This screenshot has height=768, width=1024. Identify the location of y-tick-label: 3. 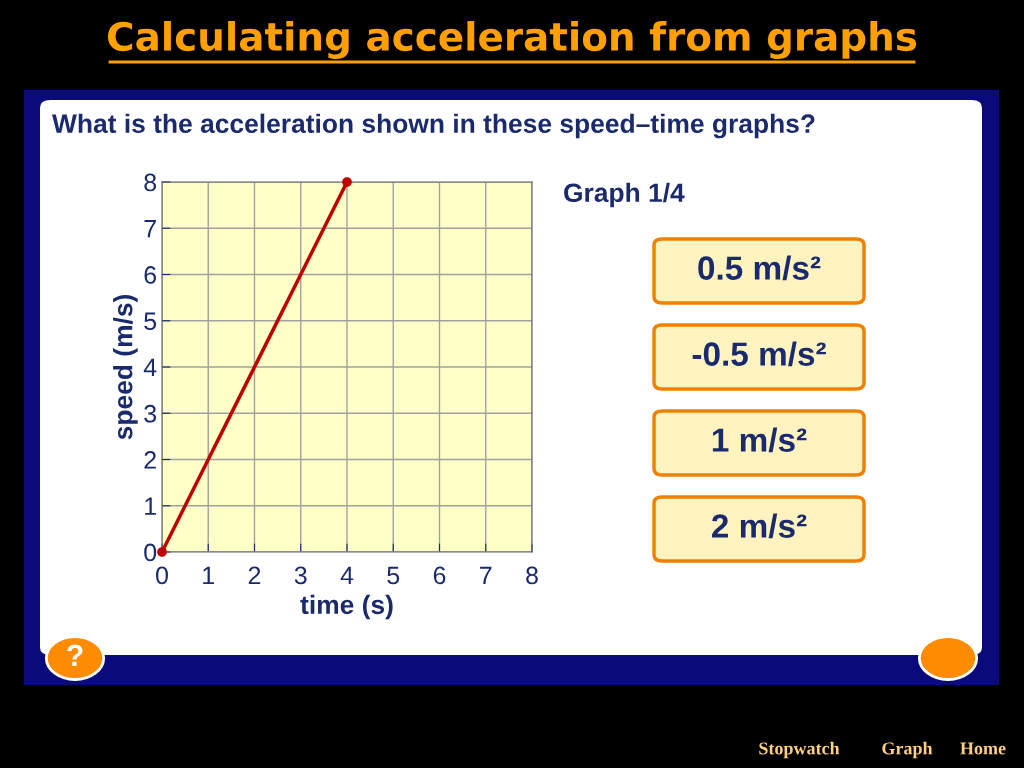
(150, 413).